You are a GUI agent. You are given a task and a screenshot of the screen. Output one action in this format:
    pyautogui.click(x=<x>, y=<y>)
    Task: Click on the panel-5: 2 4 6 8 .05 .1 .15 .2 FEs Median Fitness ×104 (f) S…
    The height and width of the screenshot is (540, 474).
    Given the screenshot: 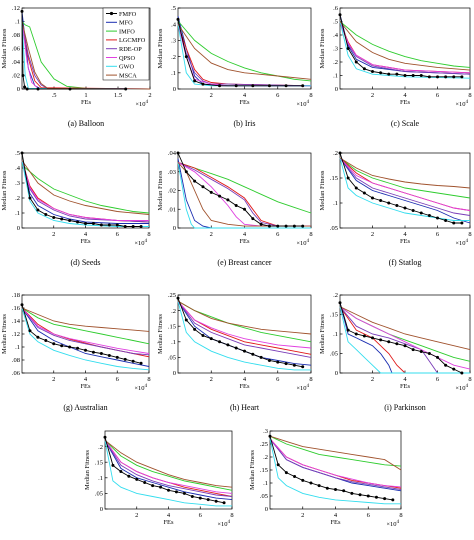 What is the action you would take?
    pyautogui.click(x=395, y=208)
    